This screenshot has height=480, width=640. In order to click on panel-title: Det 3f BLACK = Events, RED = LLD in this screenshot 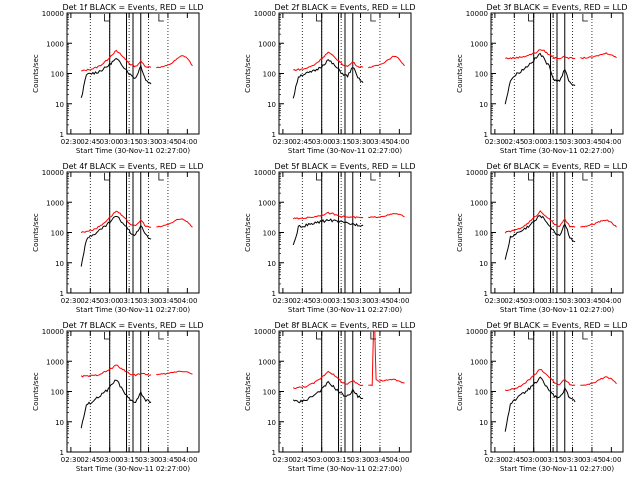, I will do `click(556, 7)`.